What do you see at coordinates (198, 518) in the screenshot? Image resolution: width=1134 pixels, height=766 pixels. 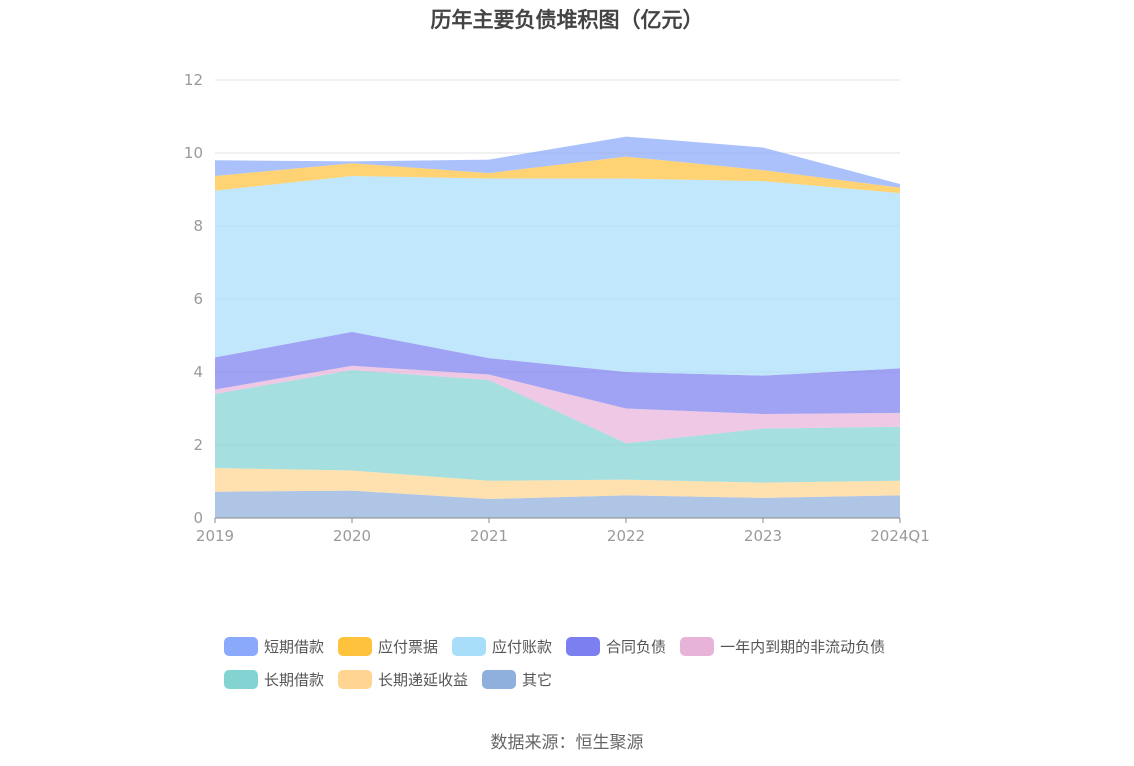 I see `y-tick-label: 0` at bounding box center [198, 518].